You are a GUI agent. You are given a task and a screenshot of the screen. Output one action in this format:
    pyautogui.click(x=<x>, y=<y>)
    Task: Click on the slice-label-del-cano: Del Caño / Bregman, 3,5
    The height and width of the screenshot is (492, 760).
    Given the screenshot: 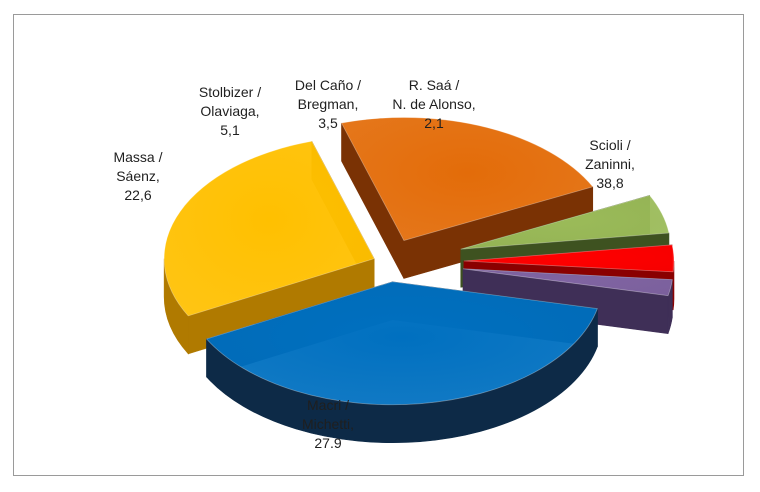 What is the action you would take?
    pyautogui.click(x=328, y=104)
    